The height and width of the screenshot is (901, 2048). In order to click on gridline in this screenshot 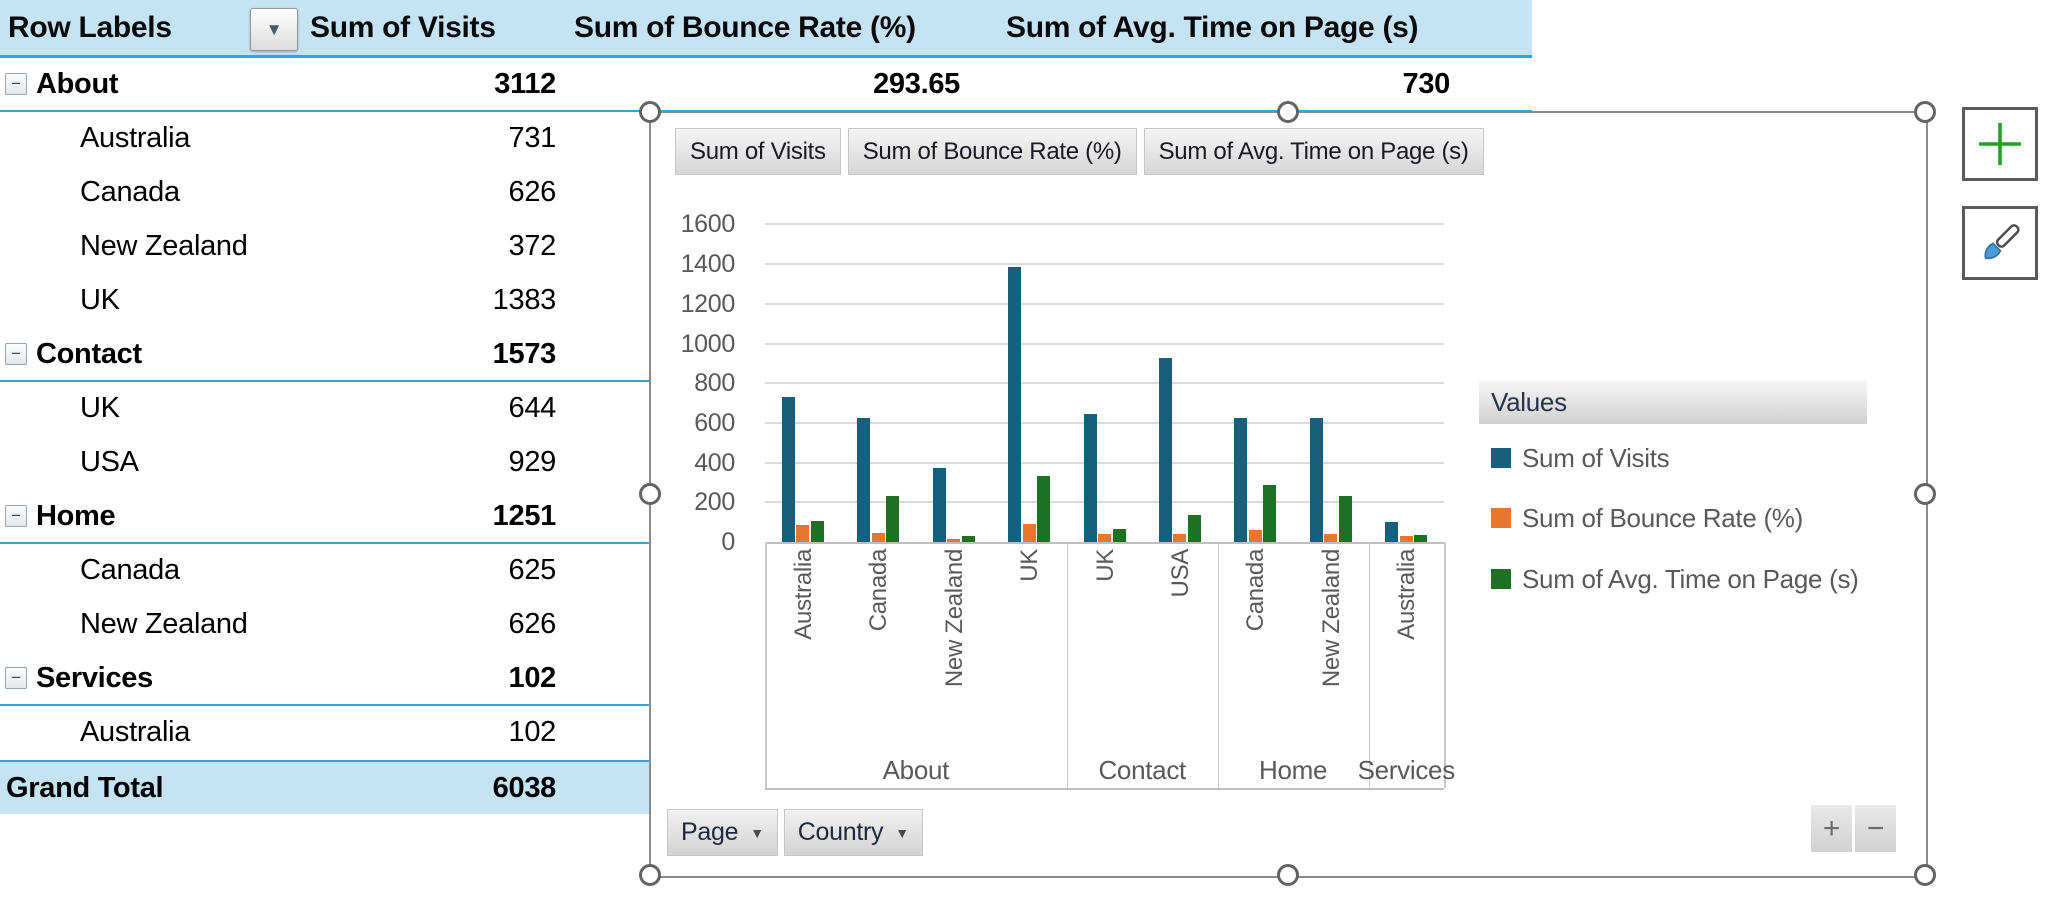, I will do `click(1104, 383)`.